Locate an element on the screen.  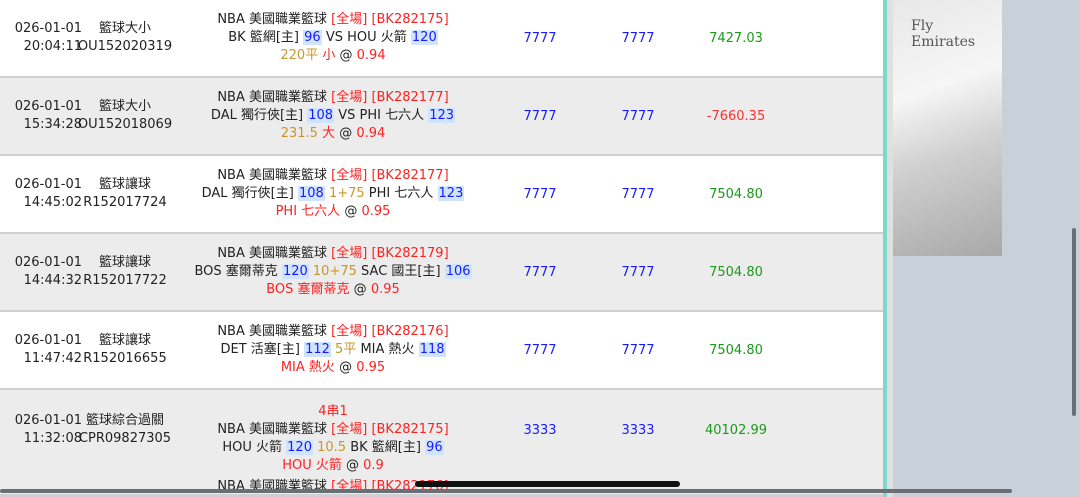
valid-amount: 3333 is located at coordinates (638, 430).